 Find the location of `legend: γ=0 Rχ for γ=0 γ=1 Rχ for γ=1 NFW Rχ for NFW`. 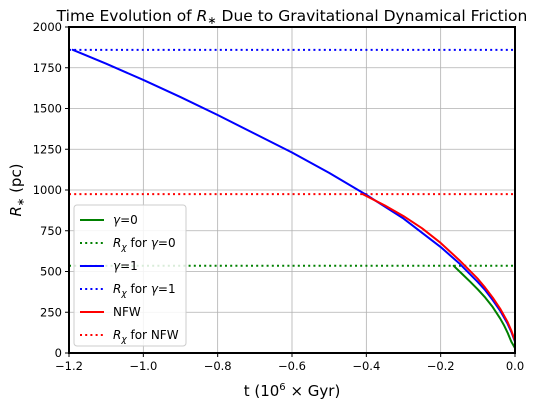

legend: γ=0 Rχ for γ=0 γ=1 Rχ for γ=1 NFW Rχ for NFW is located at coordinates (130, 275).